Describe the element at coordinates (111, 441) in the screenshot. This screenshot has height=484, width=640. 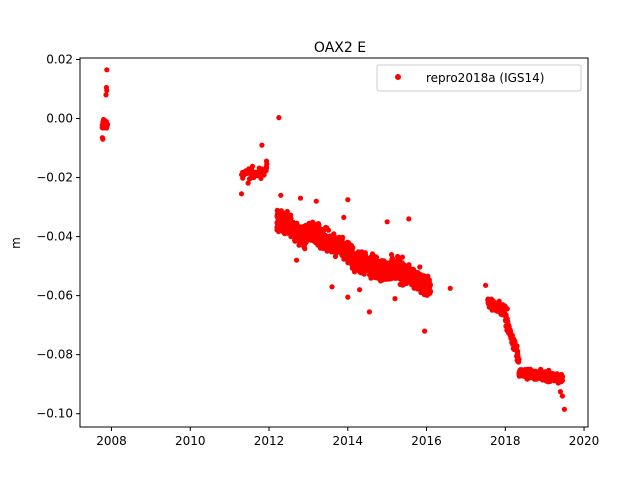
I see `x-tick-label: 2008` at that location.